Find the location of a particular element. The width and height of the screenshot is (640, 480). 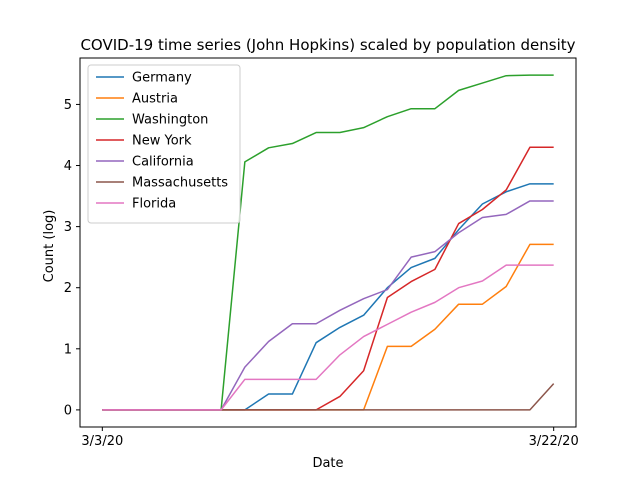

legend-box is located at coordinates (164, 144).